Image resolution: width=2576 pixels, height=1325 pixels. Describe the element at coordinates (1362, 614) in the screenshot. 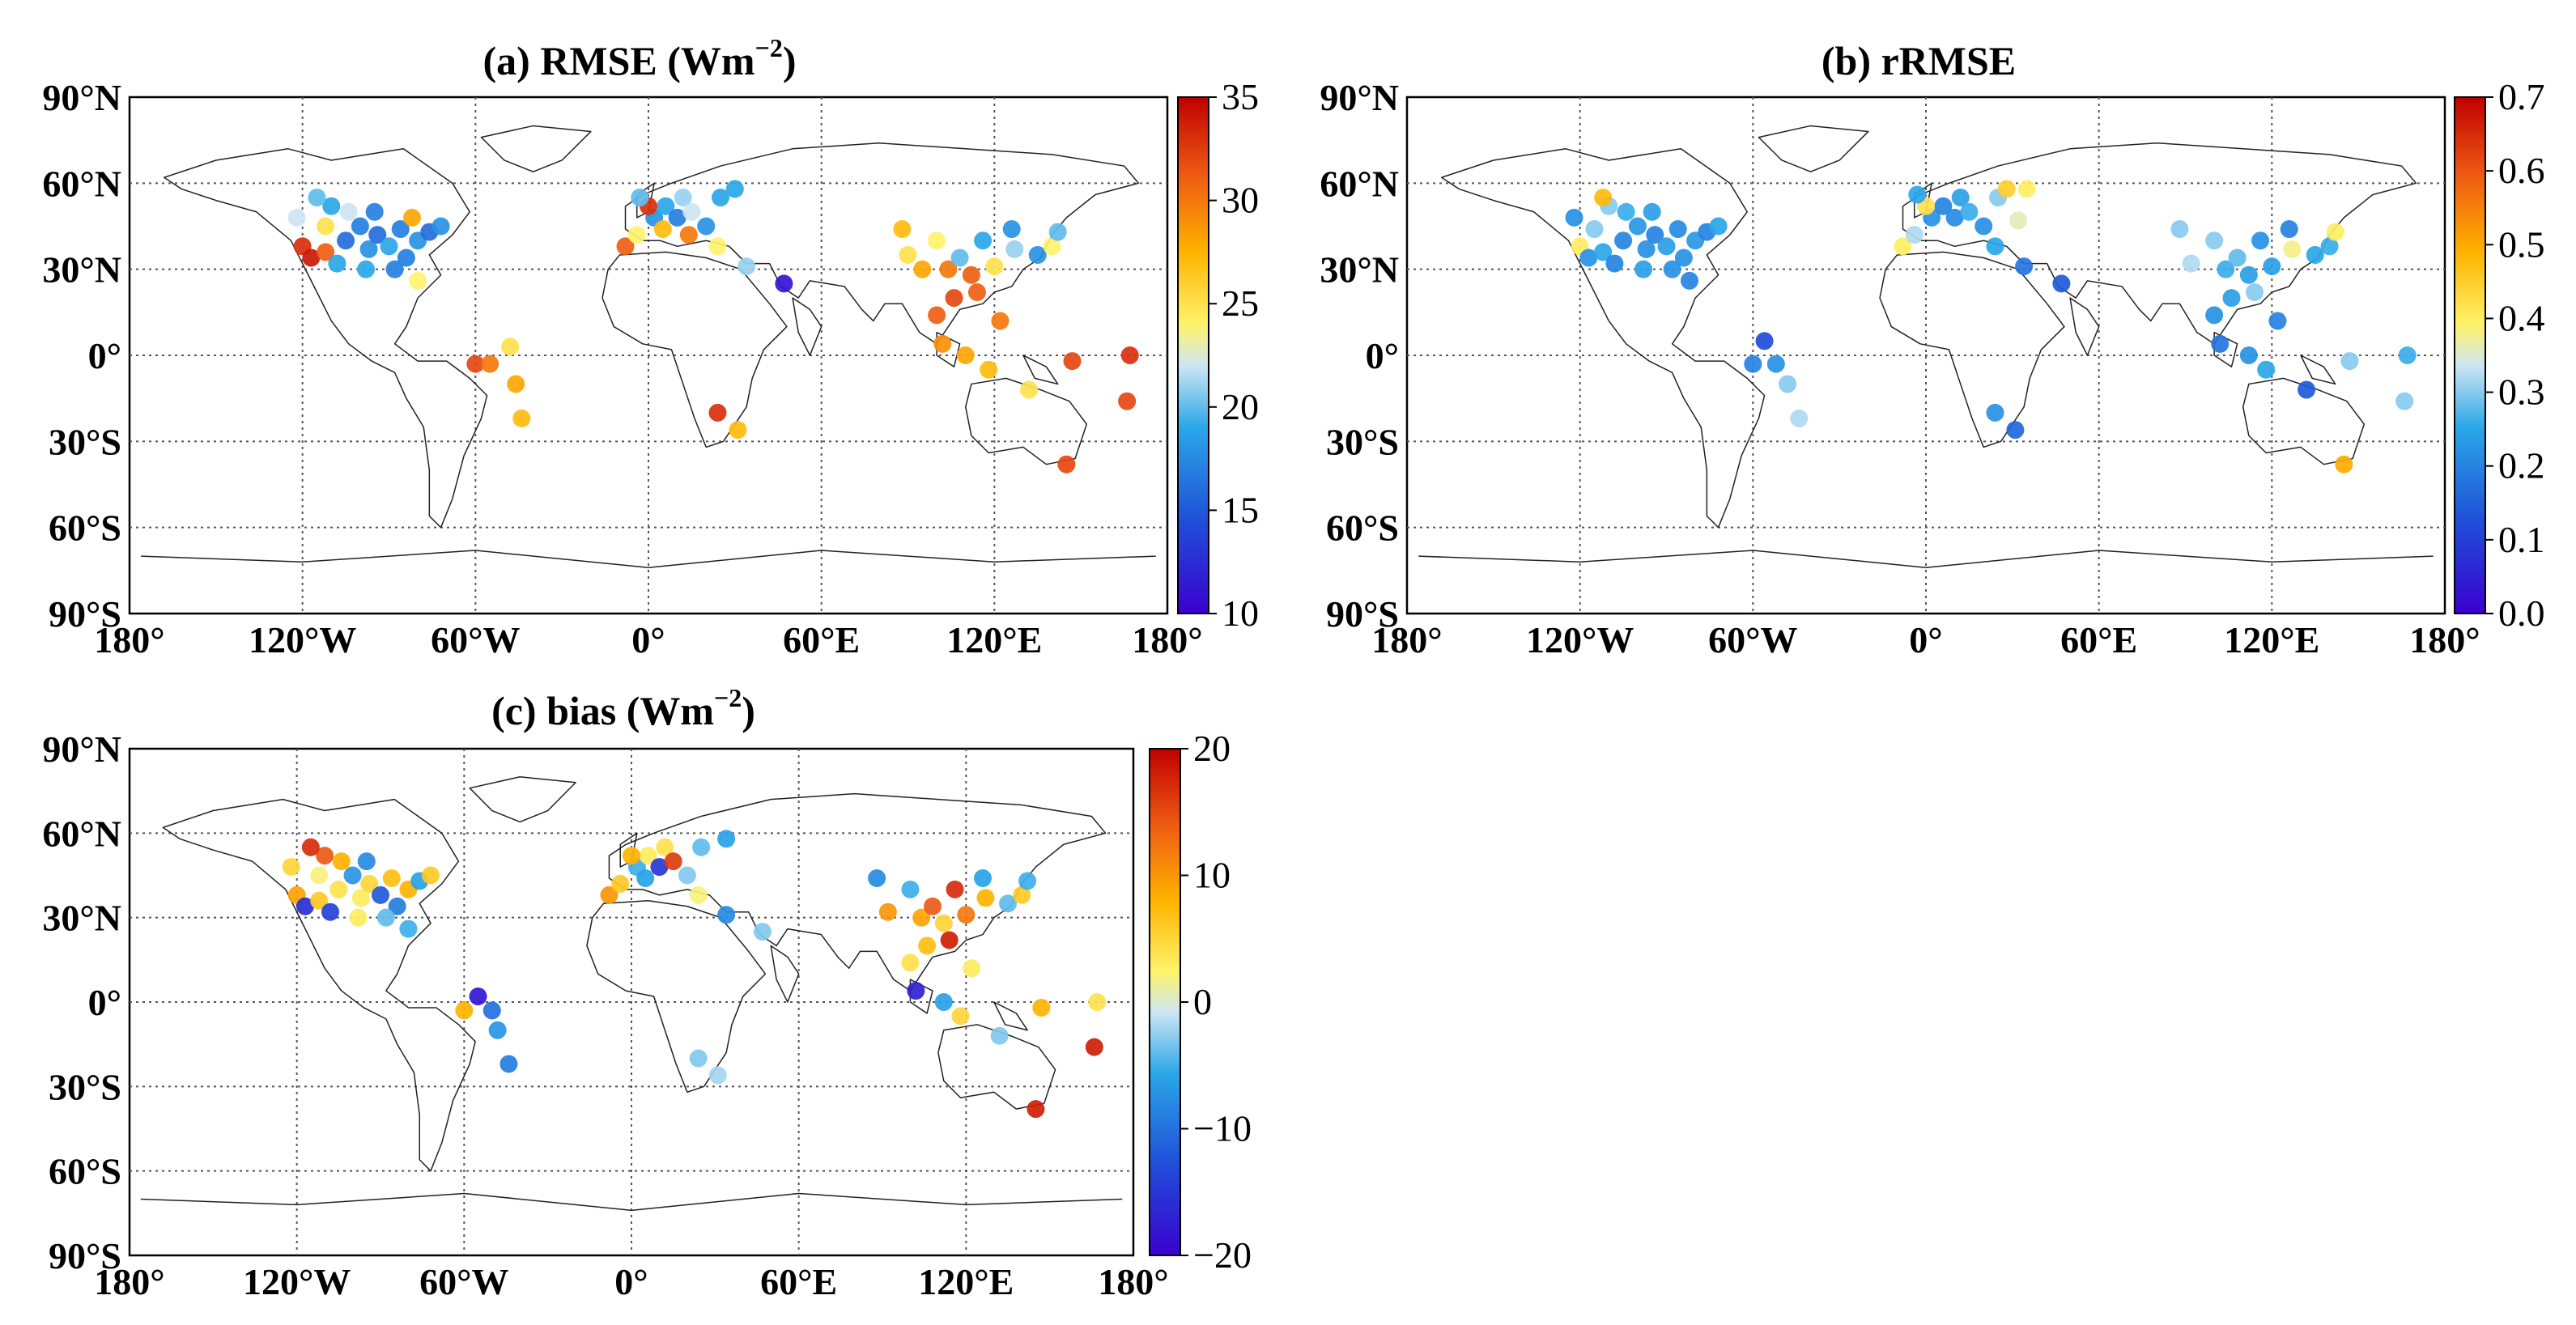

I see `latitude-tick-label: 90°S` at that location.